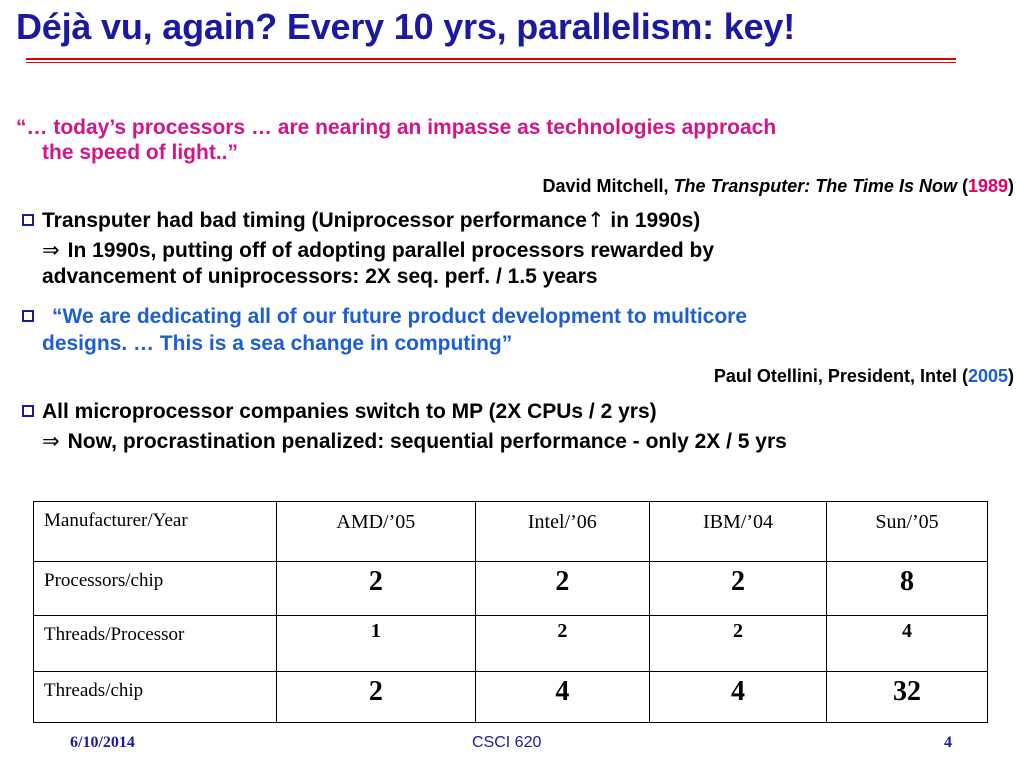 The image size is (1024, 768). What do you see at coordinates (155, 643) in the screenshot?
I see `table-row-label: Threads/Processor` at bounding box center [155, 643].